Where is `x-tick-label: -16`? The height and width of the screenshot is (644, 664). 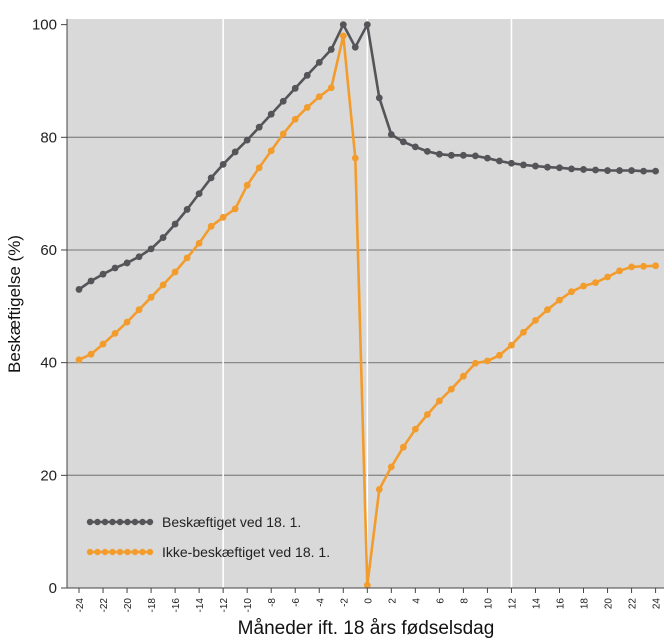 x-tick-label: -16 is located at coordinates (176, 605).